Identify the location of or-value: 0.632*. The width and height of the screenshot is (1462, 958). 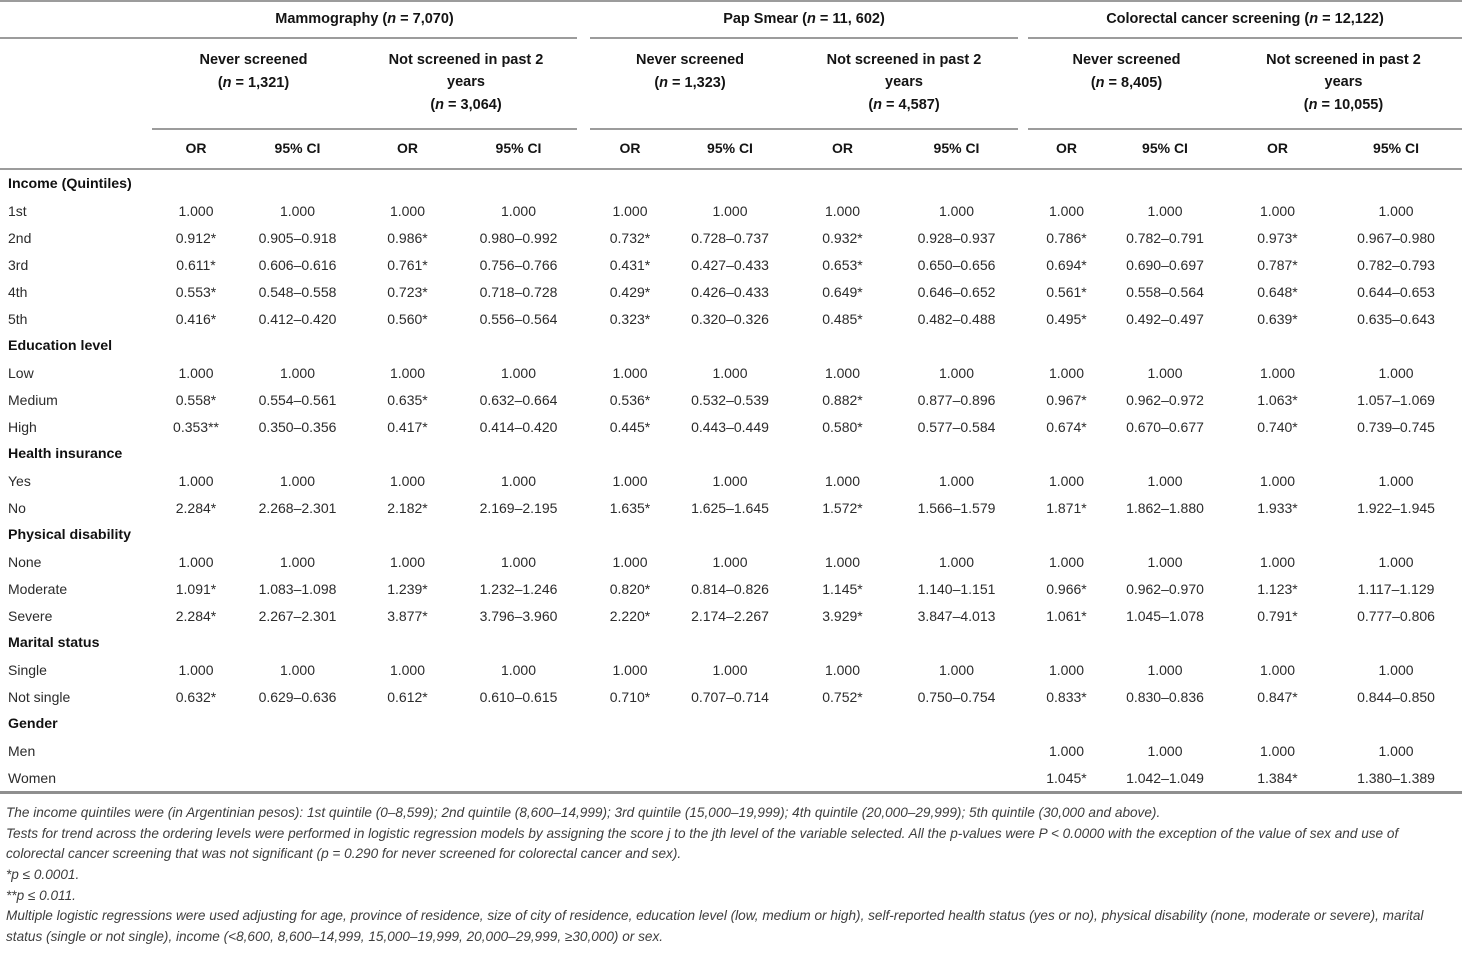
(196, 696).